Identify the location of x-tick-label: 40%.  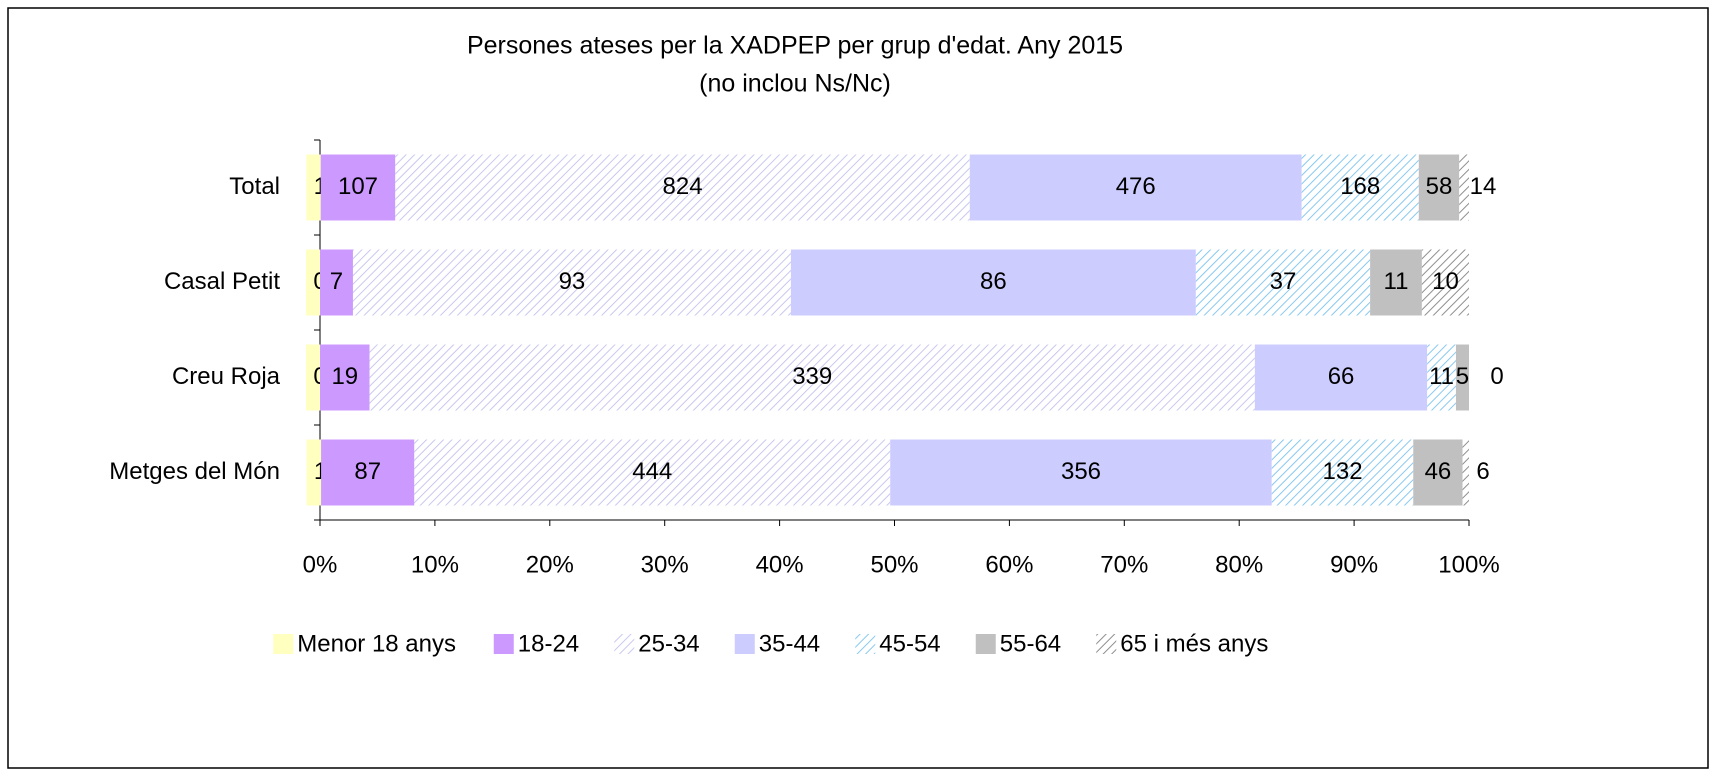
(780, 564).